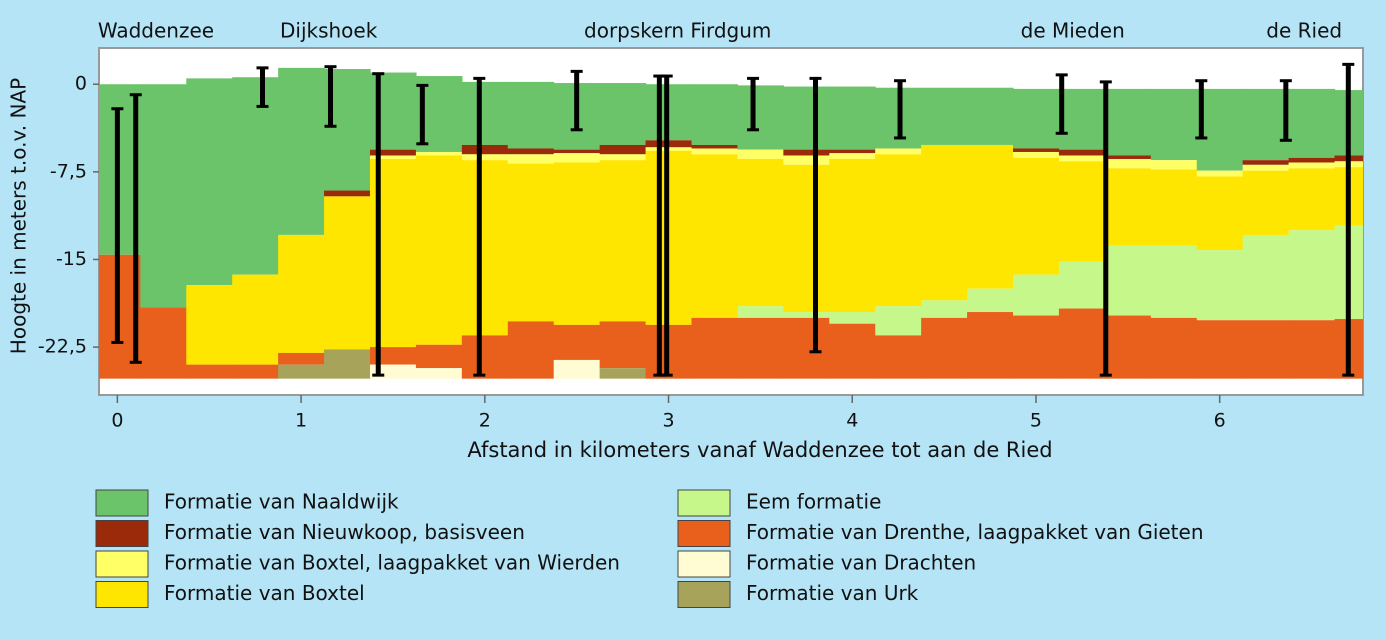  I want to click on y-tick-label: -22,5, so click(62, 347).